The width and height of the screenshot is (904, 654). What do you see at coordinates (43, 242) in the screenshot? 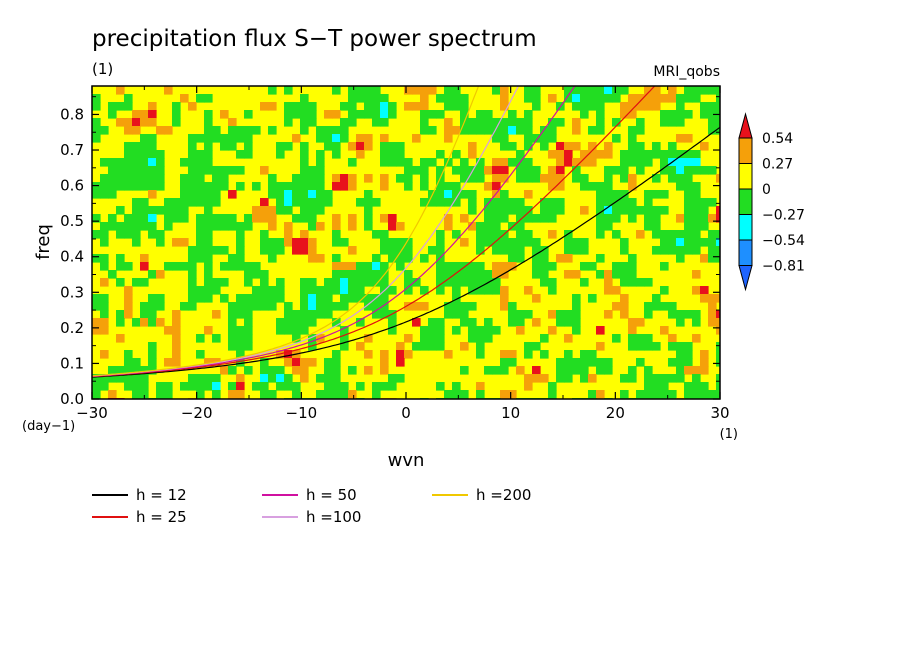
I see `y-axis-label: freq` at bounding box center [43, 242].